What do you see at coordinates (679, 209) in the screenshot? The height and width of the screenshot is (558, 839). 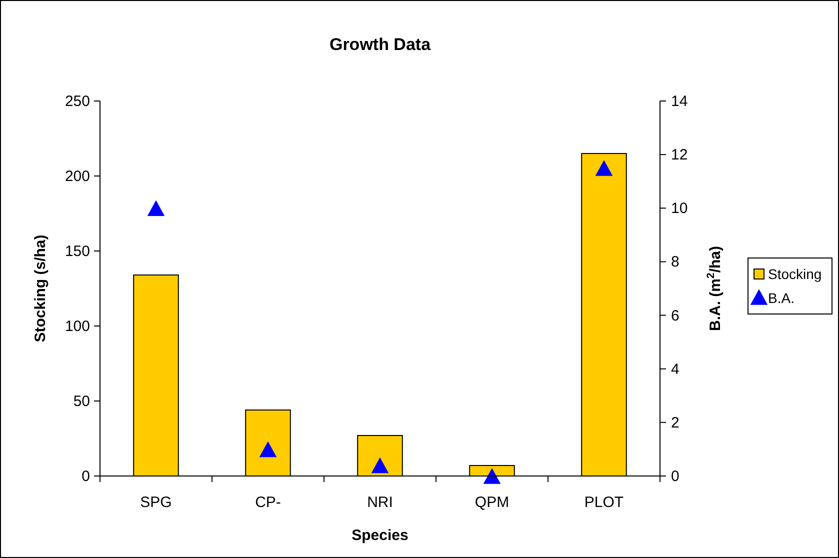 I see `y2-tick-label: 10` at bounding box center [679, 209].